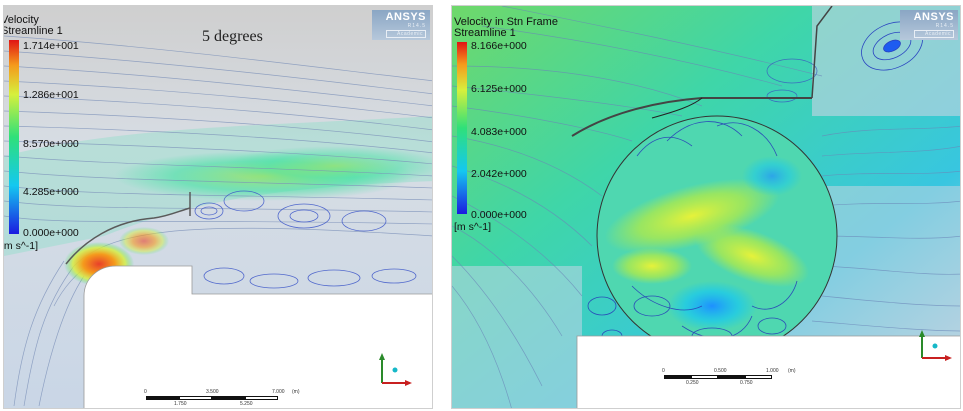 Image resolution: width=963 pixels, height=411 pixels. I want to click on legend-tick: 6.125e+000, so click(499, 89).